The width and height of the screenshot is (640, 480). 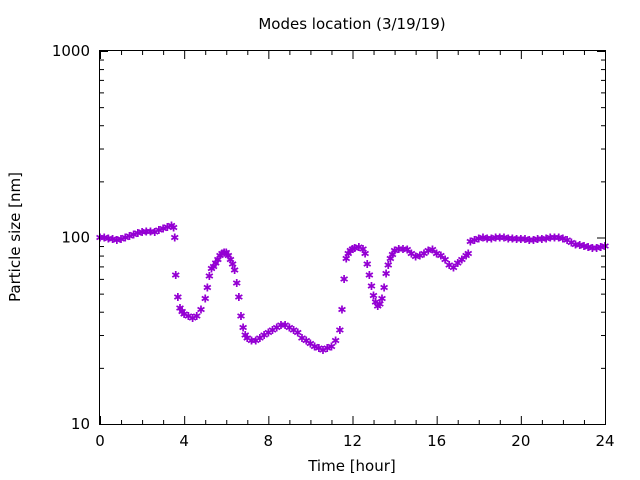 What do you see at coordinates (269, 441) in the screenshot?
I see `x-tick-label: 8` at bounding box center [269, 441].